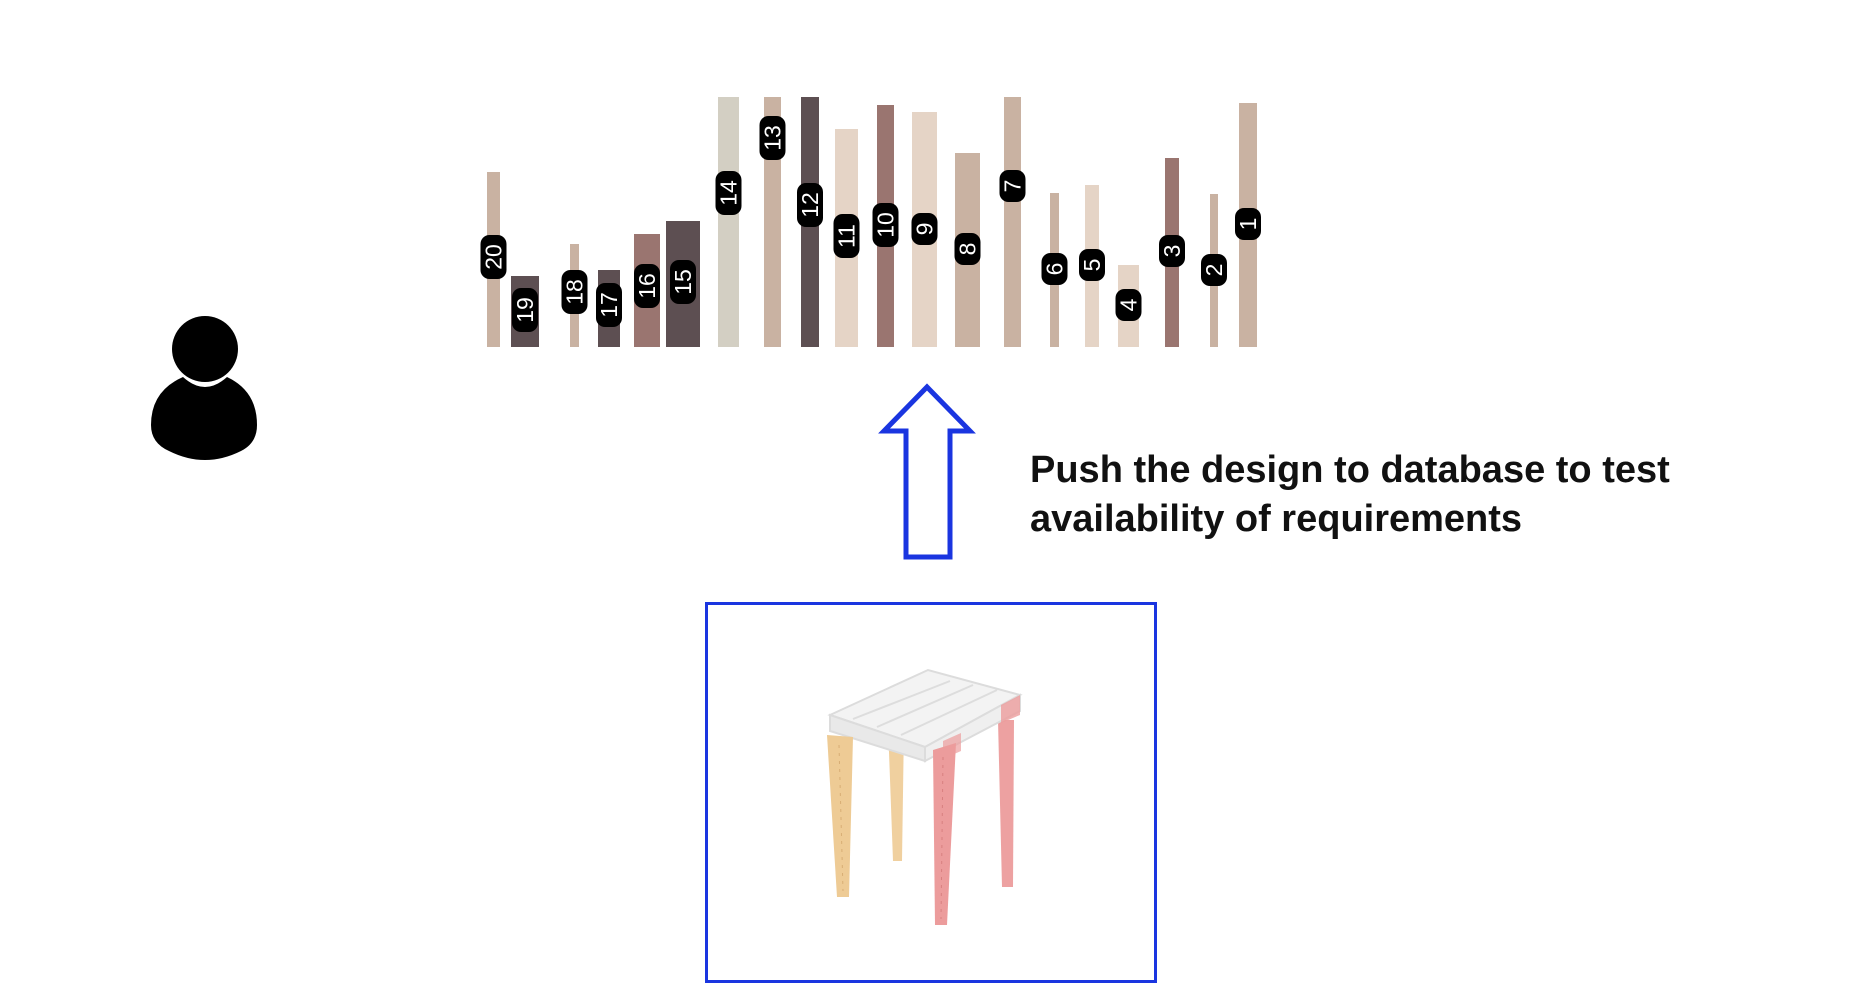 The width and height of the screenshot is (1858, 1002). I want to click on caption-line-2: availability of requirements, so click(1276, 519).